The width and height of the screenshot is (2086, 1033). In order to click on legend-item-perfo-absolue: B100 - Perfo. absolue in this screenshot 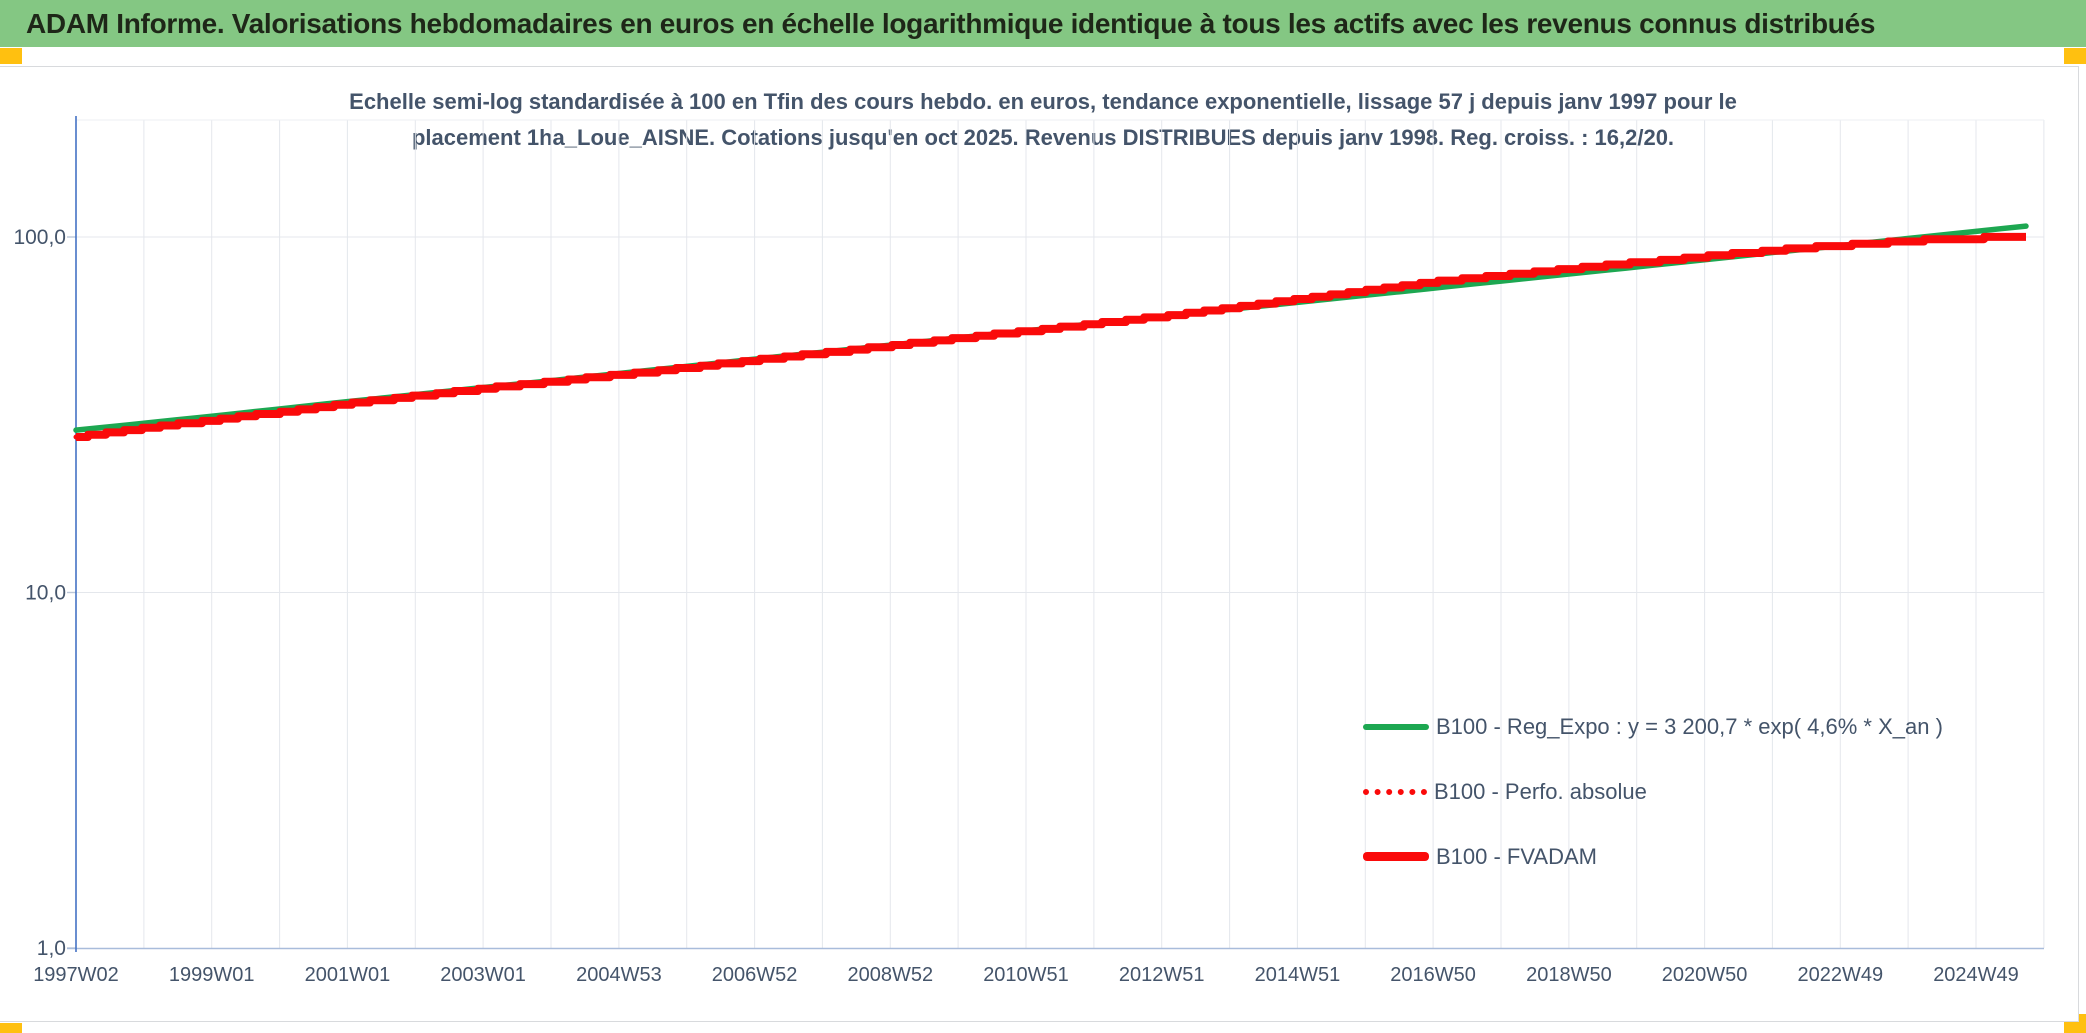, I will do `click(1653, 791)`.